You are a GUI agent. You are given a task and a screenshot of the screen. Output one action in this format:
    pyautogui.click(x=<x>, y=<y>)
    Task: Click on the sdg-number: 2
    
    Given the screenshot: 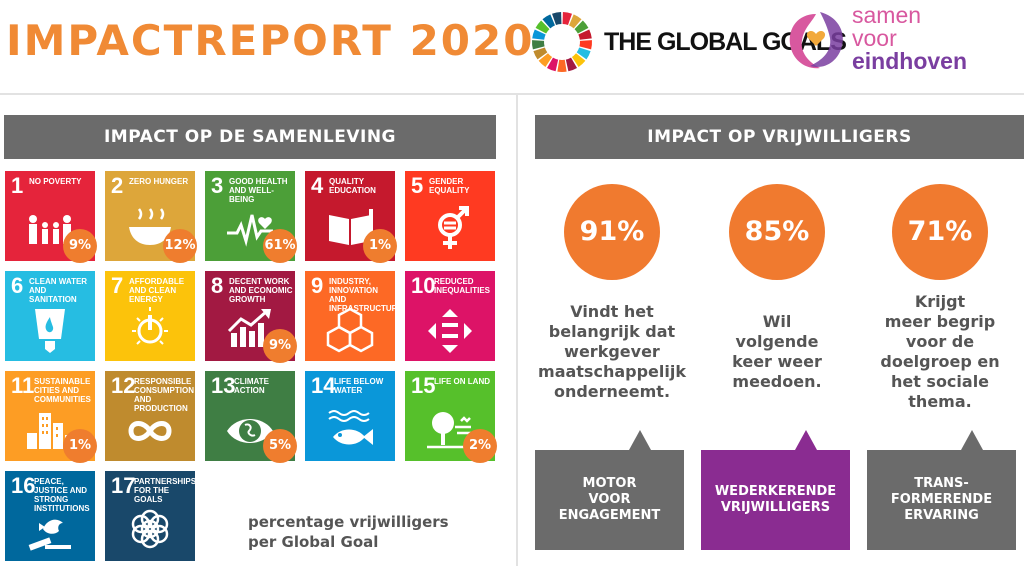 What is the action you would take?
    pyautogui.click(x=117, y=185)
    